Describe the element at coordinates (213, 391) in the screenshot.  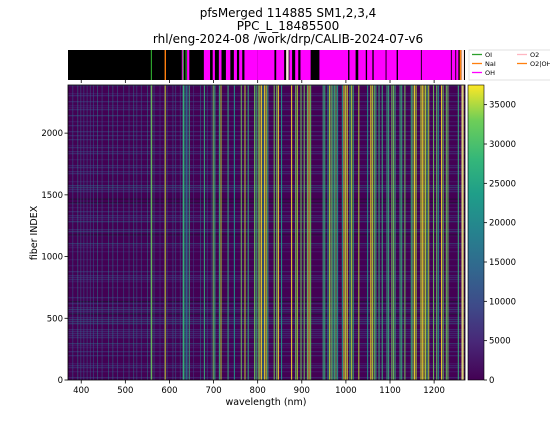
I see `x-tick-label: 700` at that location.